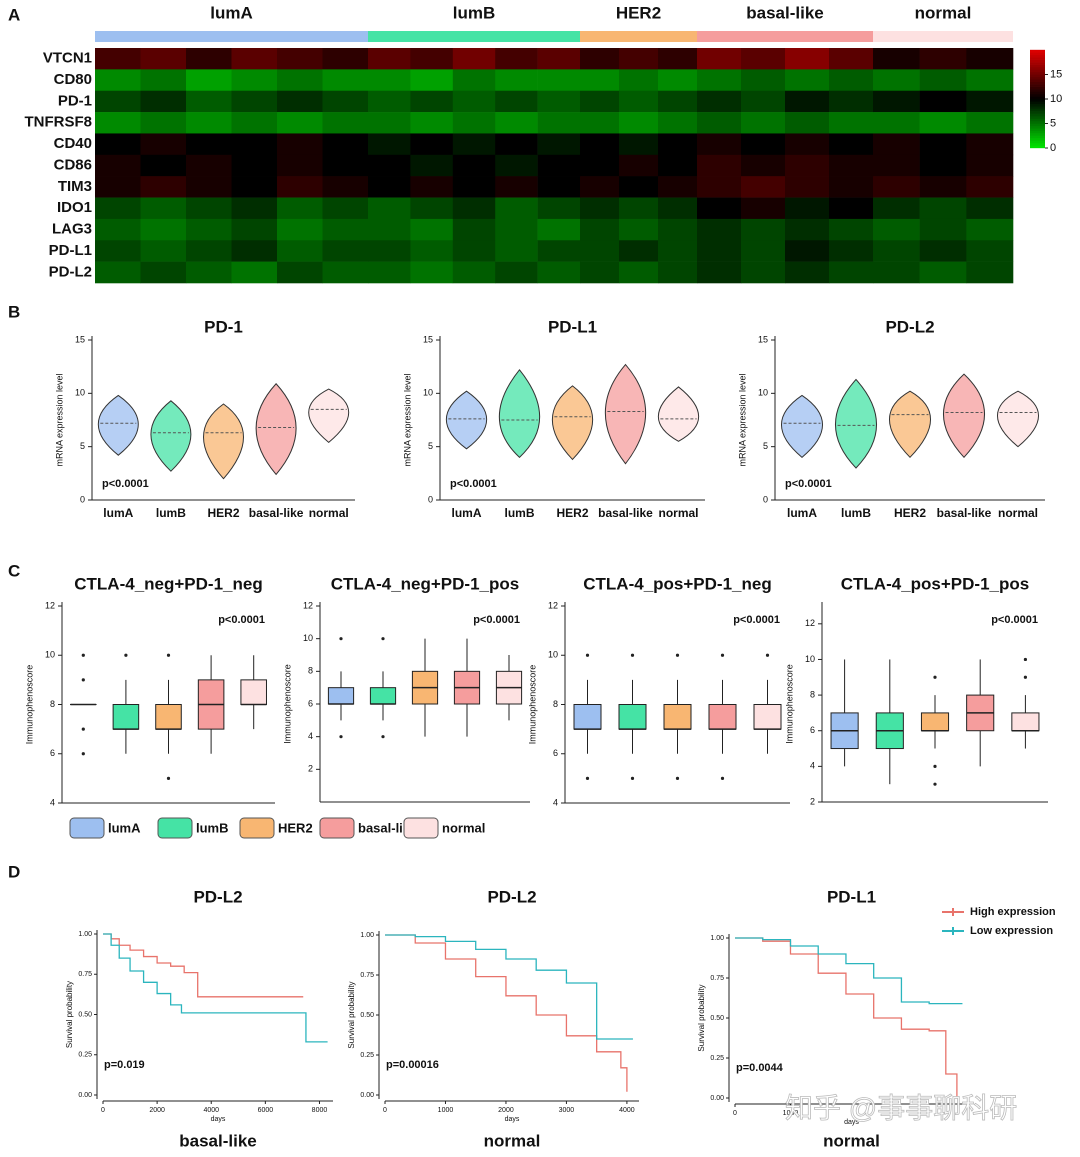 The image size is (1080, 1157). I want to click on y-tick-label: 10, so click(80, 393).